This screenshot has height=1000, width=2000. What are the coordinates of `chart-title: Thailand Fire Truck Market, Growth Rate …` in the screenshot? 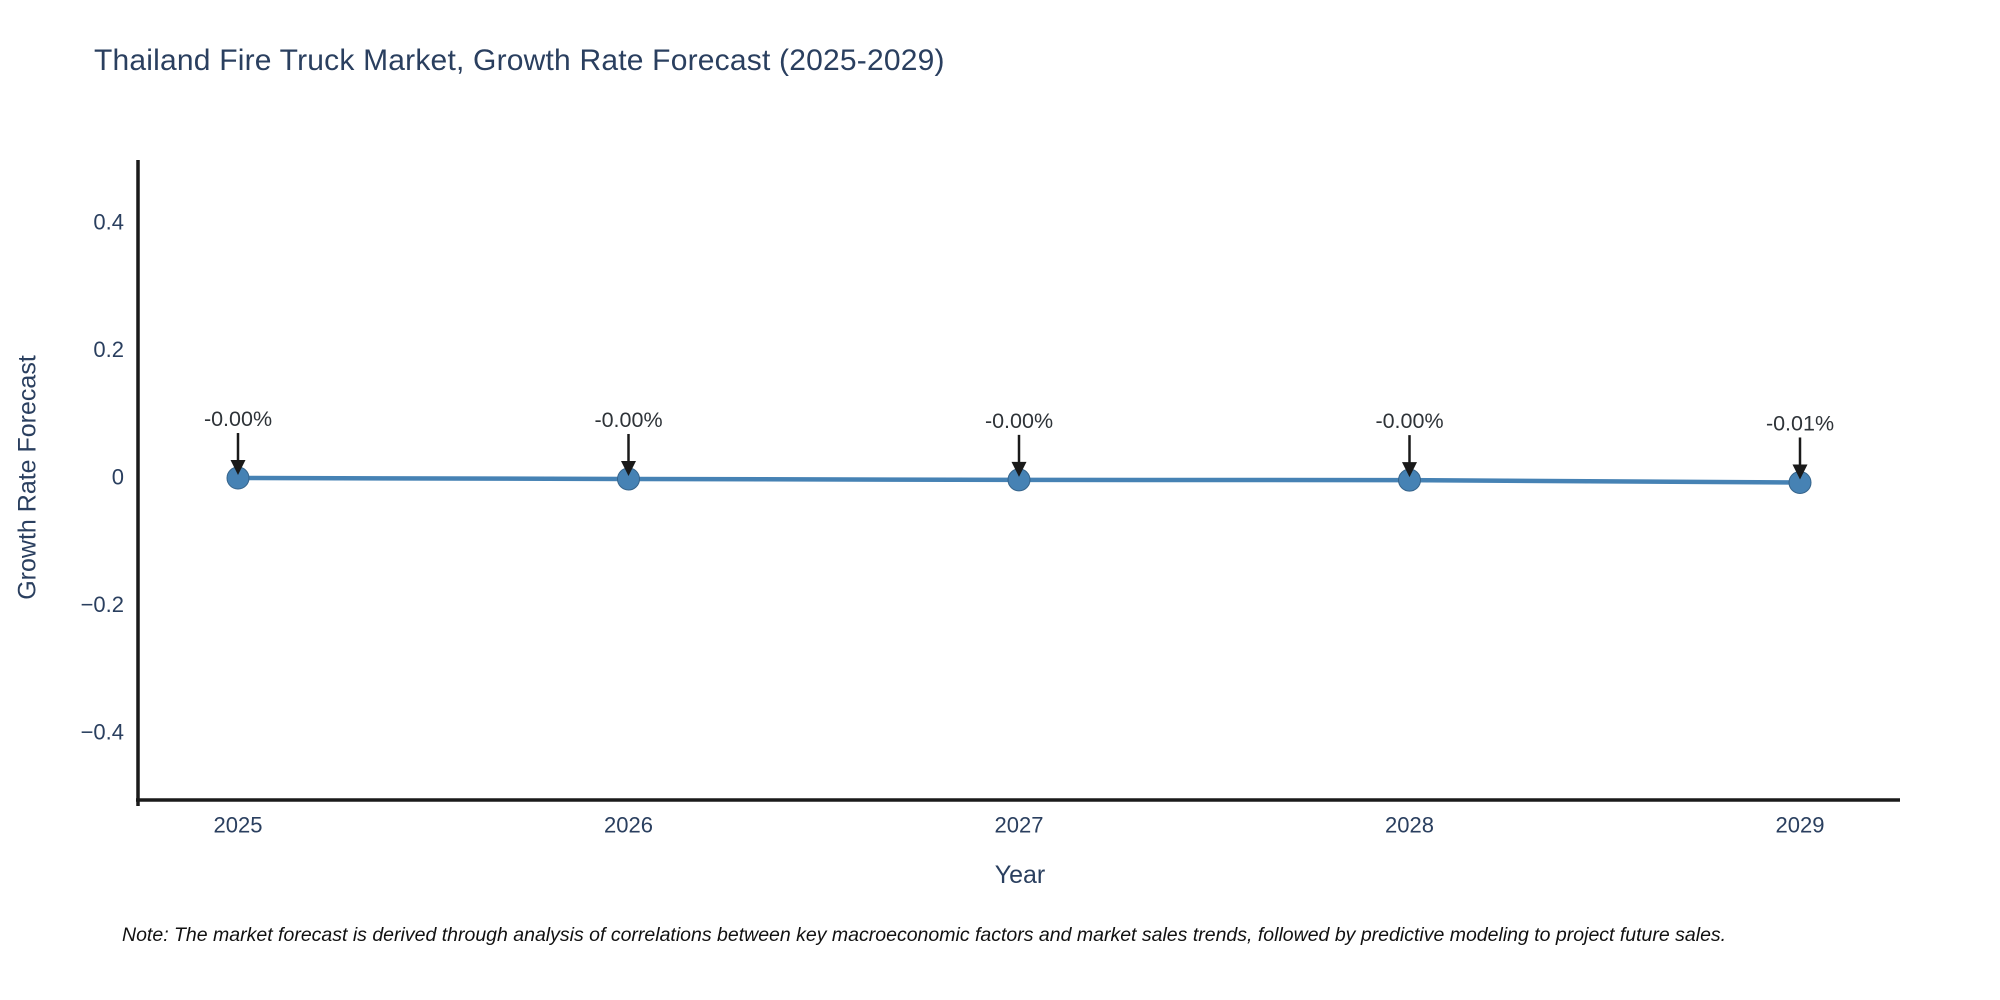 It's located at (519, 60).